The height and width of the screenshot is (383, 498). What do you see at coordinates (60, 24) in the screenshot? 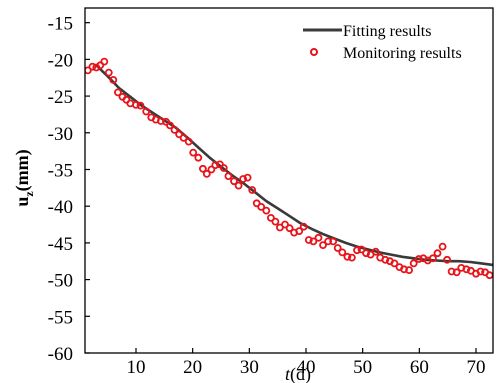
I see `y-tick-label: -15` at bounding box center [60, 24].